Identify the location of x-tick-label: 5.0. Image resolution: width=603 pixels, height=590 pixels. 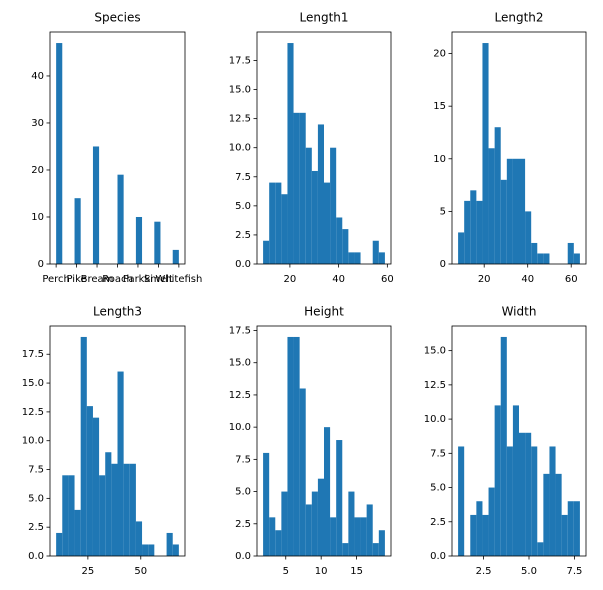
(529, 571).